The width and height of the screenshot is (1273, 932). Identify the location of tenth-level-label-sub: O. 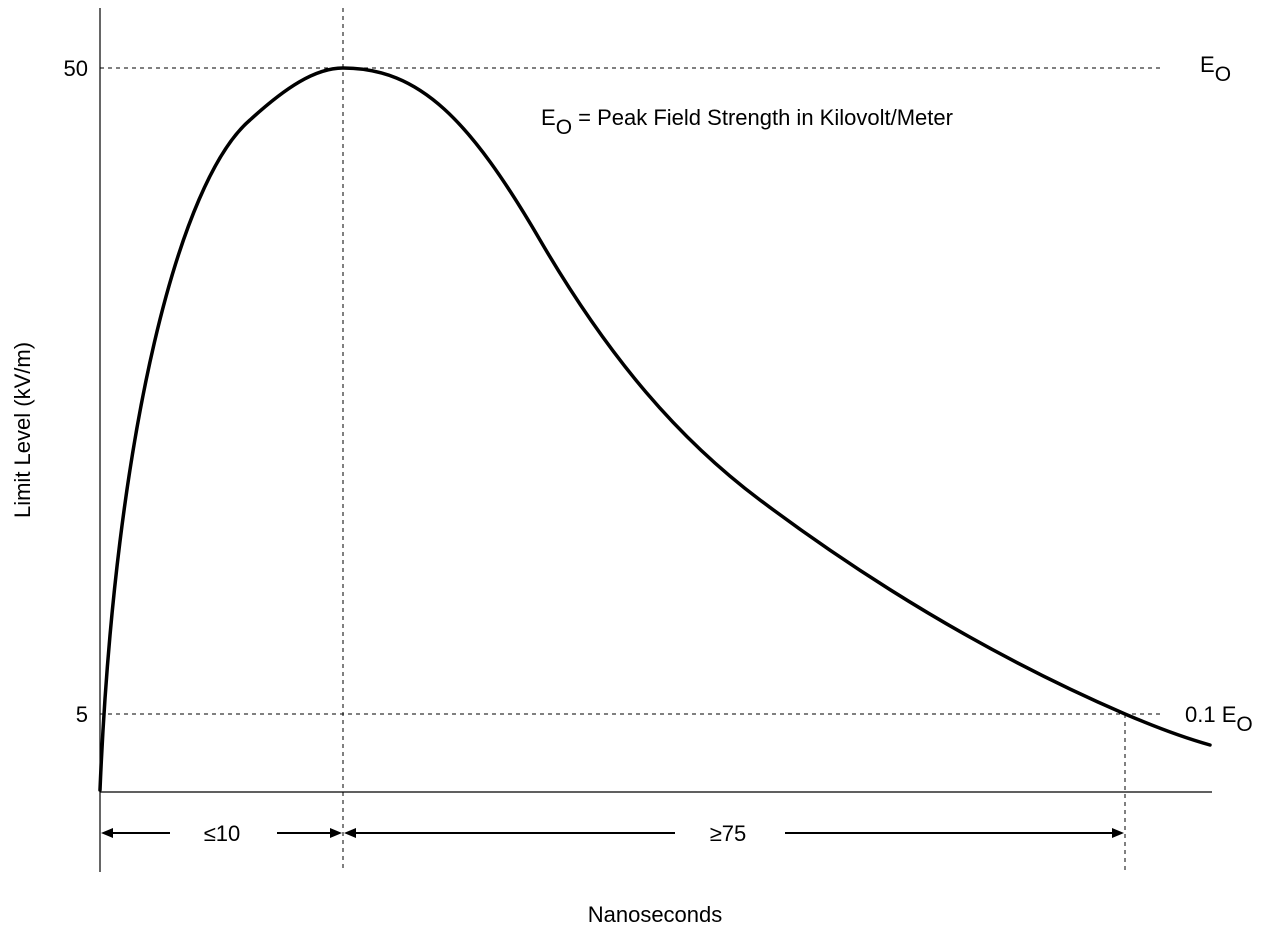
(1244, 724).